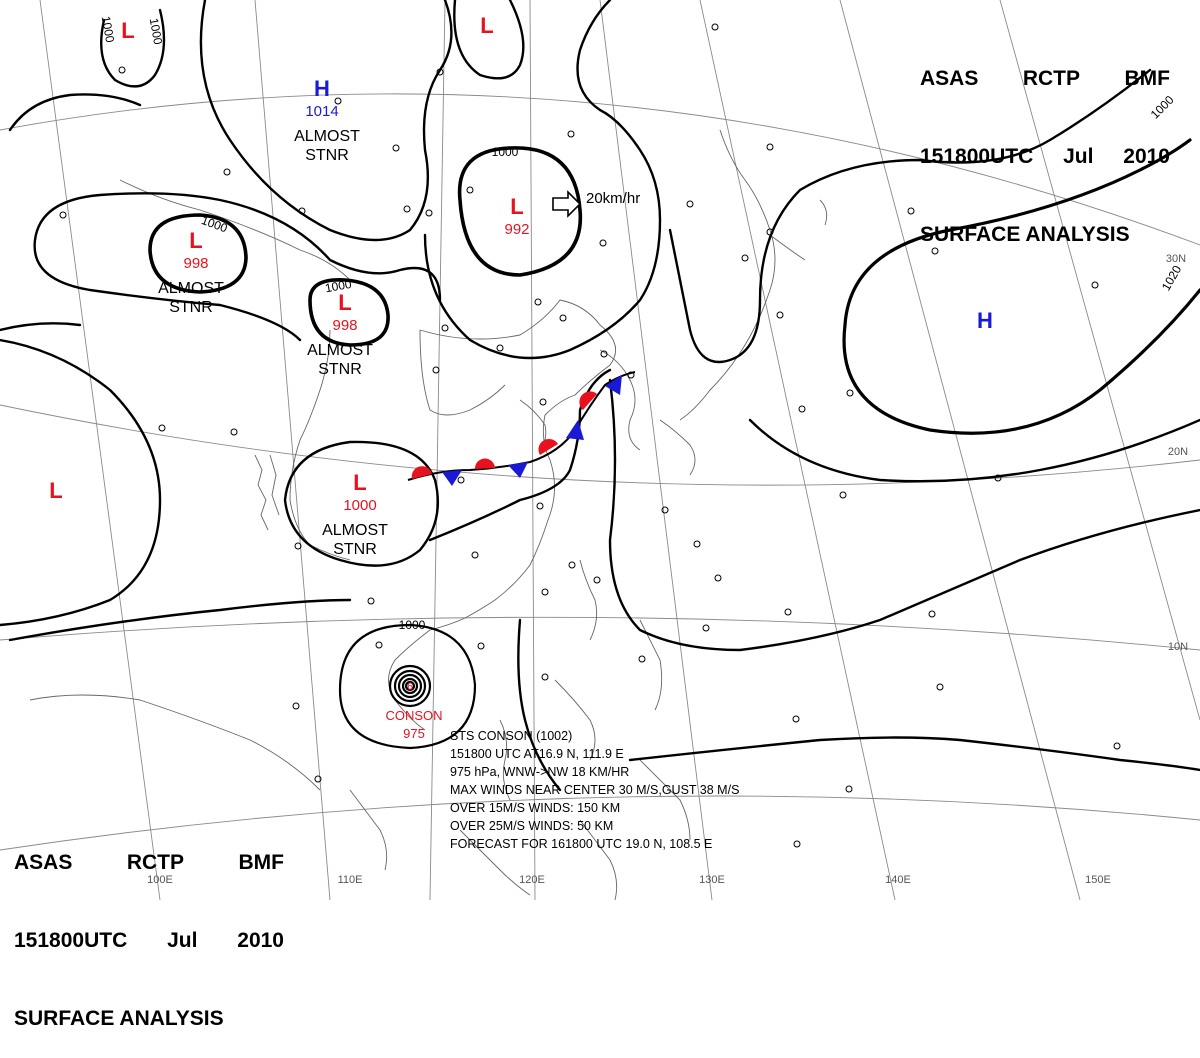 This screenshot has height=1058, width=1200. I want to click on typhoon-name: CONSON, so click(413, 715).